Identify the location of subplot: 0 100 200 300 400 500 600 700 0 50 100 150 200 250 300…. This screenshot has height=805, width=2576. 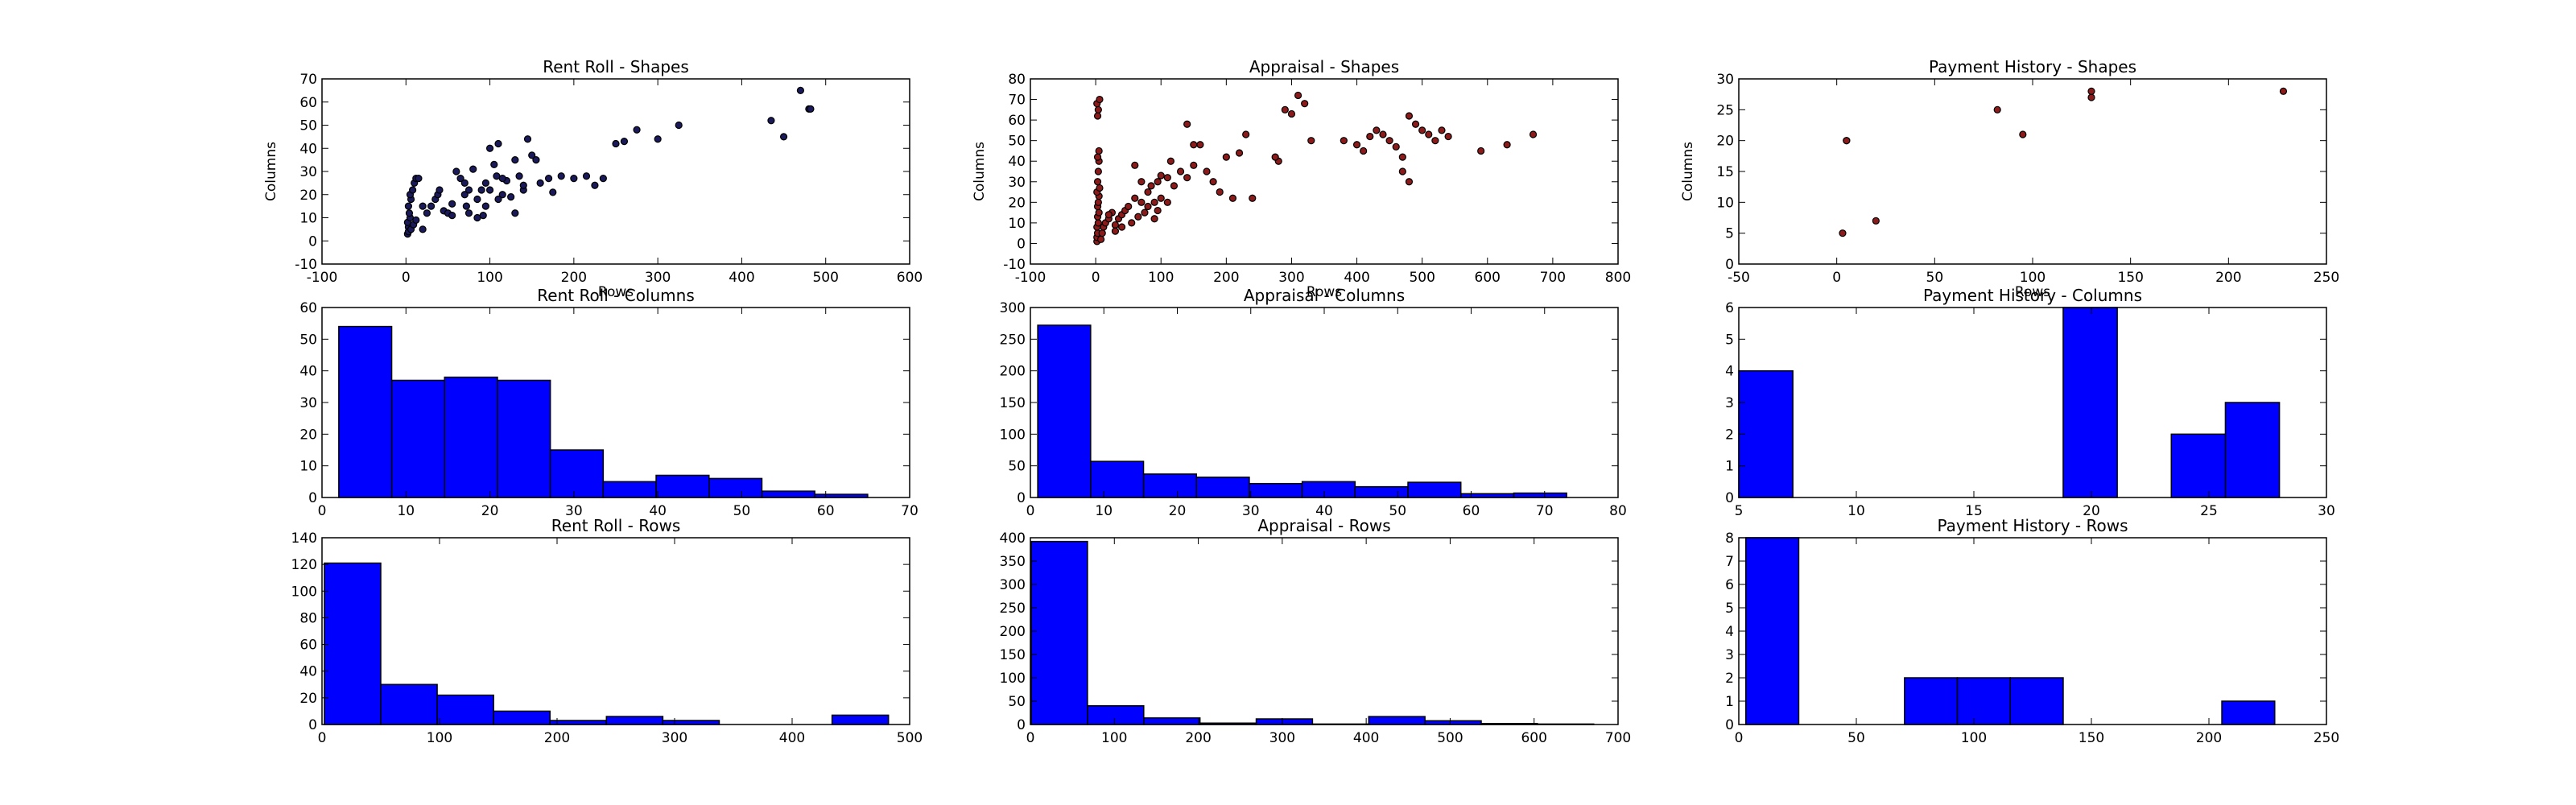
(1316, 631).